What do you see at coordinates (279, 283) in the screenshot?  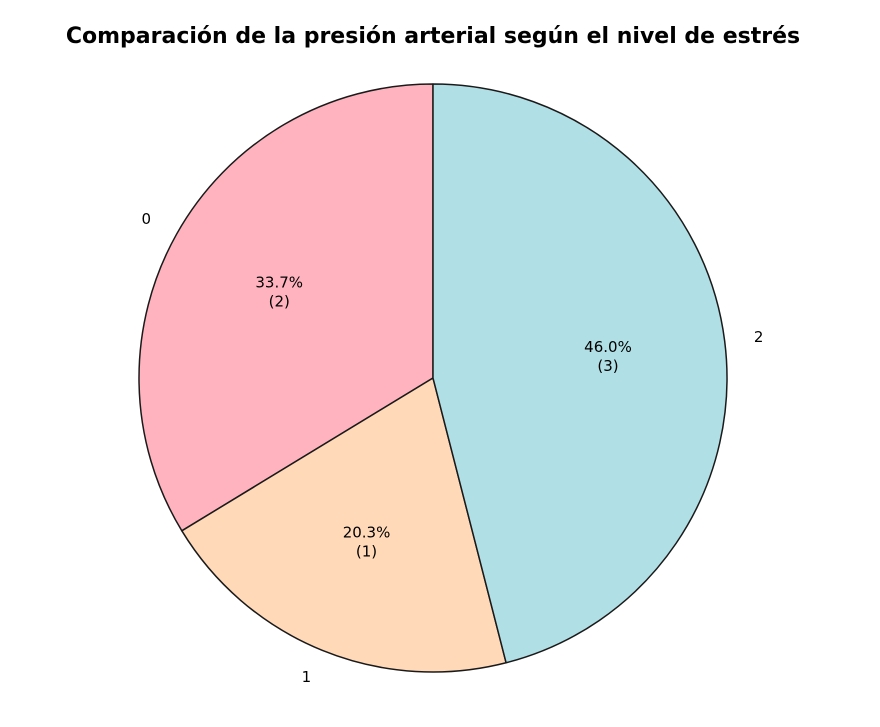 I see `percentage-value-0: 33.7%` at bounding box center [279, 283].